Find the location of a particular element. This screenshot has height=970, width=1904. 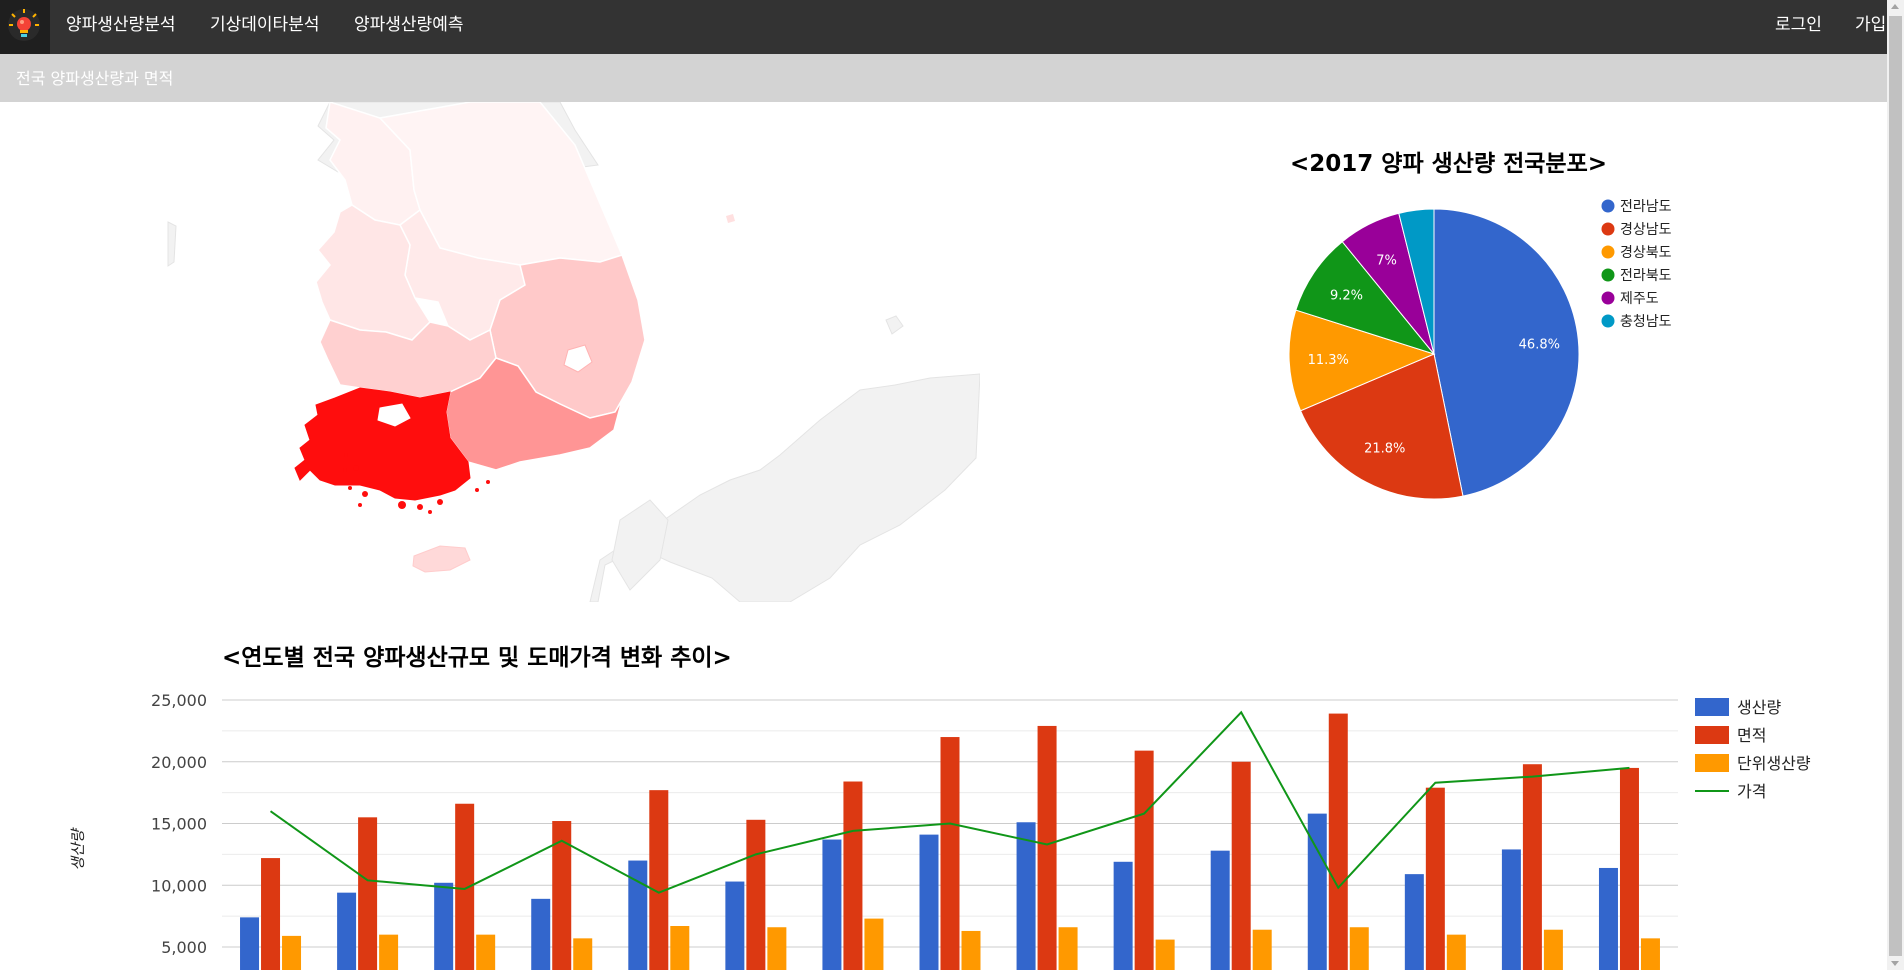

top-navbar: 양파생산량분석 기상데이타분석 양파생산량예측 로그인 가입 is located at coordinates (952, 27).